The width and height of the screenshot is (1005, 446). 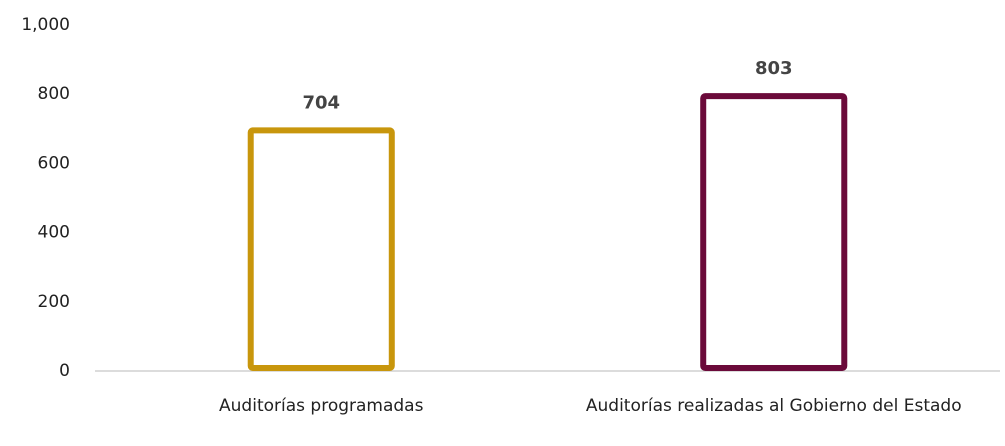 I want to click on value-label: 704, so click(x=321, y=102).